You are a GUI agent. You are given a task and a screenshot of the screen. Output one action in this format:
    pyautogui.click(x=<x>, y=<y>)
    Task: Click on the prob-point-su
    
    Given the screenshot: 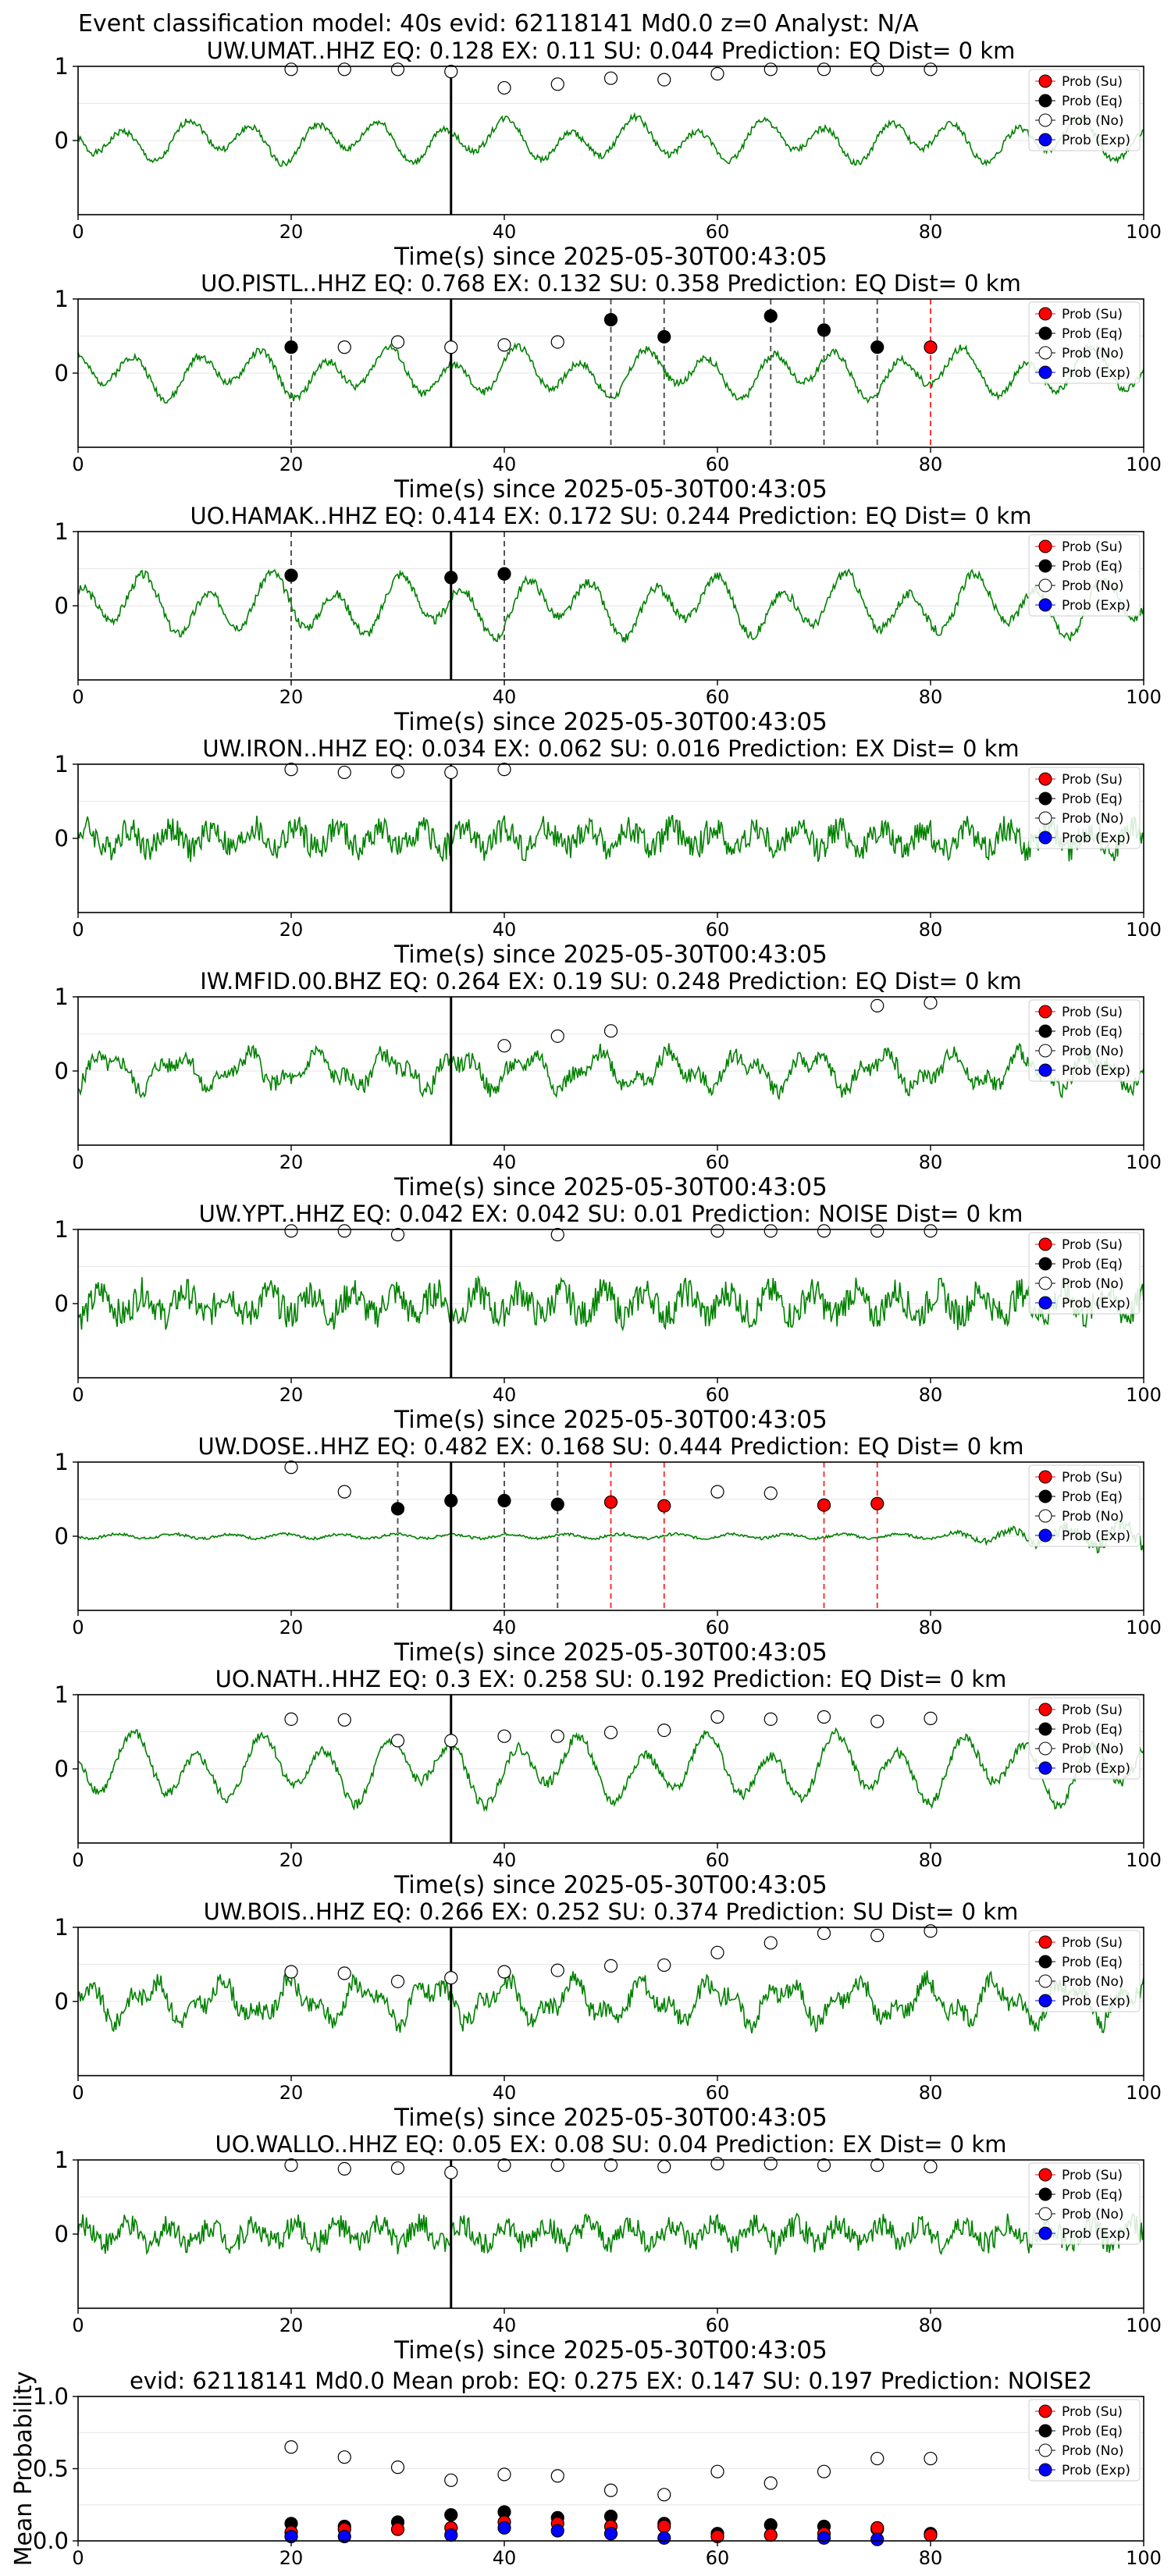 What is the action you would take?
    pyautogui.click(x=824, y=1505)
    